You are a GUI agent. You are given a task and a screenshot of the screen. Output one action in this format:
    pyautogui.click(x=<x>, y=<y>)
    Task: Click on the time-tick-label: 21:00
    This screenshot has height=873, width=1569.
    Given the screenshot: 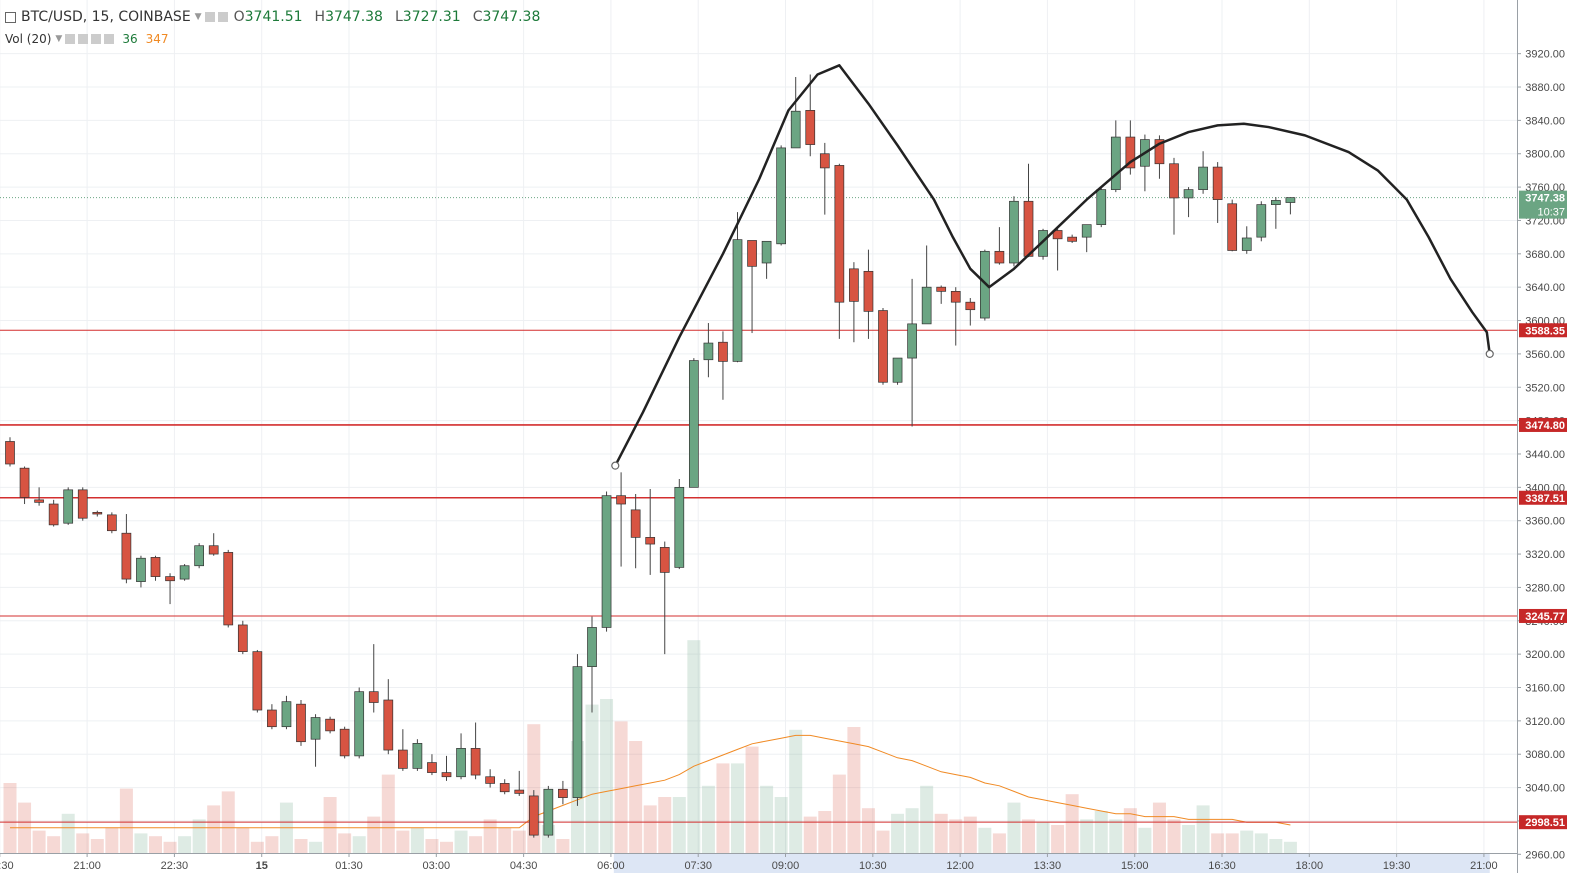 What is the action you would take?
    pyautogui.click(x=1484, y=866)
    